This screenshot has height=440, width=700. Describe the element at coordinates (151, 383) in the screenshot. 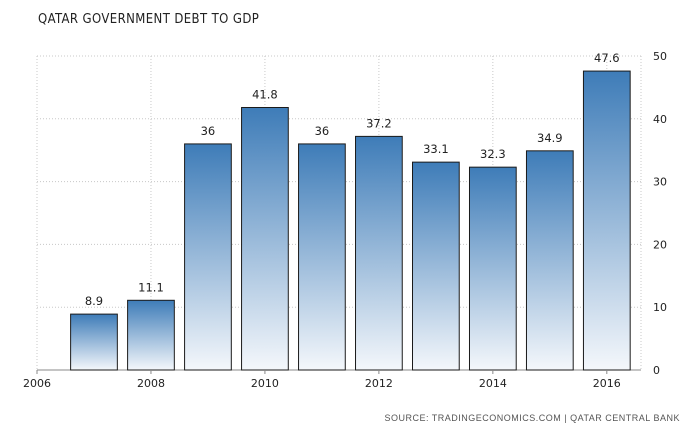

I see `x-tick-label: 2008` at that location.